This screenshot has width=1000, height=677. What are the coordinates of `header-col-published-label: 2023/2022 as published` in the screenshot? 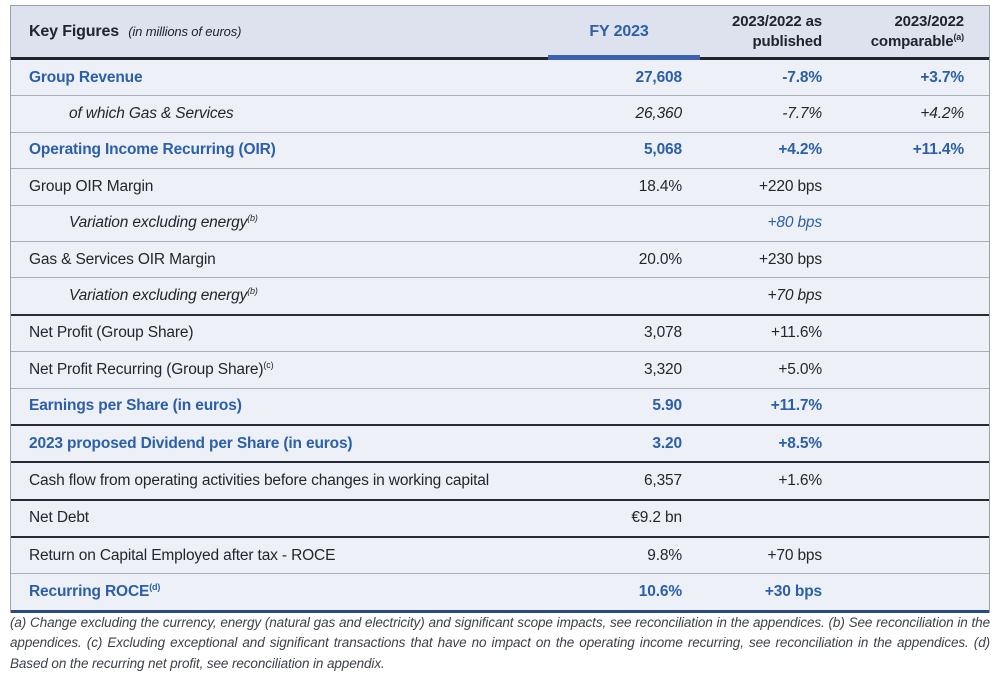 It's located at (777, 31).